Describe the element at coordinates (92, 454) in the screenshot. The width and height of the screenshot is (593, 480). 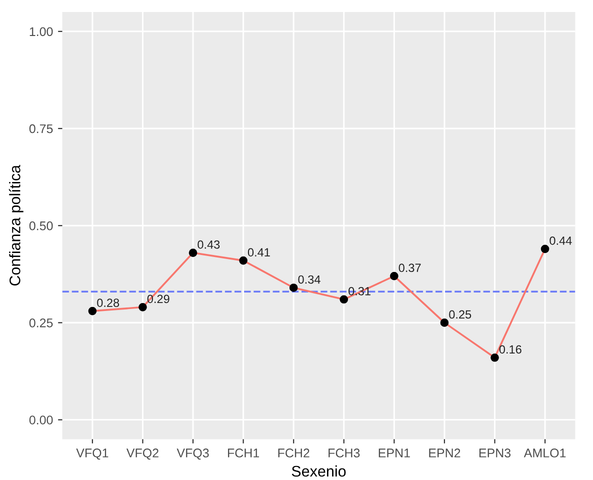
I see `x-tick-label: VFQ1` at that location.